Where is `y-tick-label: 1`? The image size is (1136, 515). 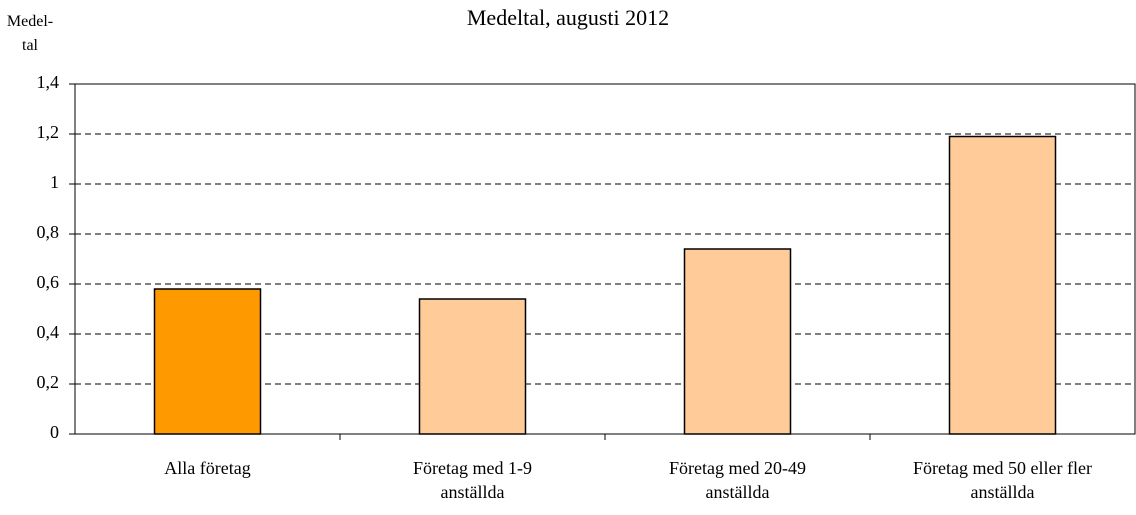
y-tick-label: 1 is located at coordinates (54, 182).